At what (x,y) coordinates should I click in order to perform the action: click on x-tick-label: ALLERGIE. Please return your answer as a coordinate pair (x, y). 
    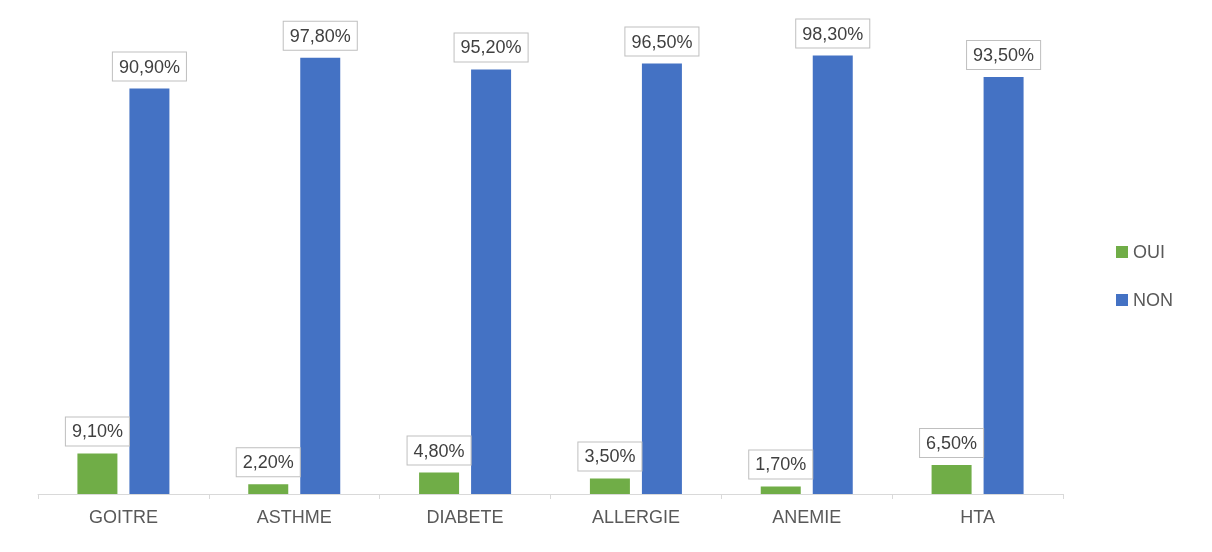
    Looking at the image, I should click on (635, 517).